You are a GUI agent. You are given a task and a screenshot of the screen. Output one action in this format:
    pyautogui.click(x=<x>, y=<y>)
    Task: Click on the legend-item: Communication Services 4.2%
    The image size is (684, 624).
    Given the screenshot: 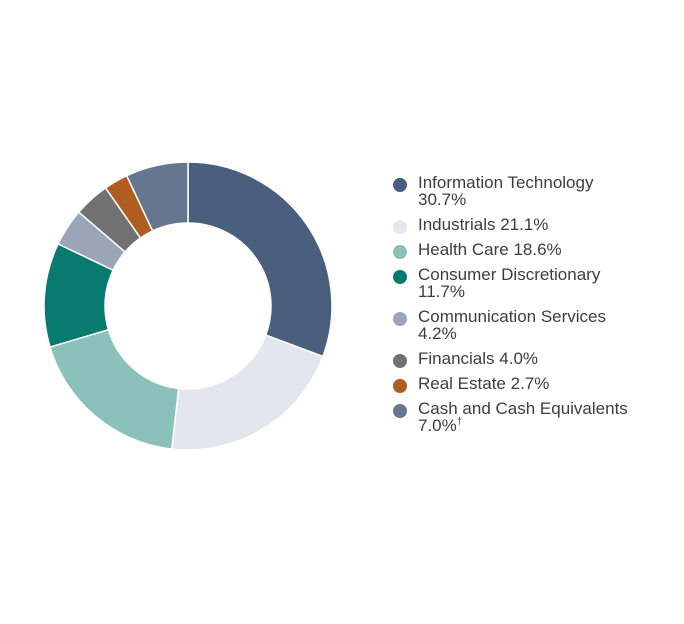 What is the action you would take?
    pyautogui.click(x=535, y=325)
    